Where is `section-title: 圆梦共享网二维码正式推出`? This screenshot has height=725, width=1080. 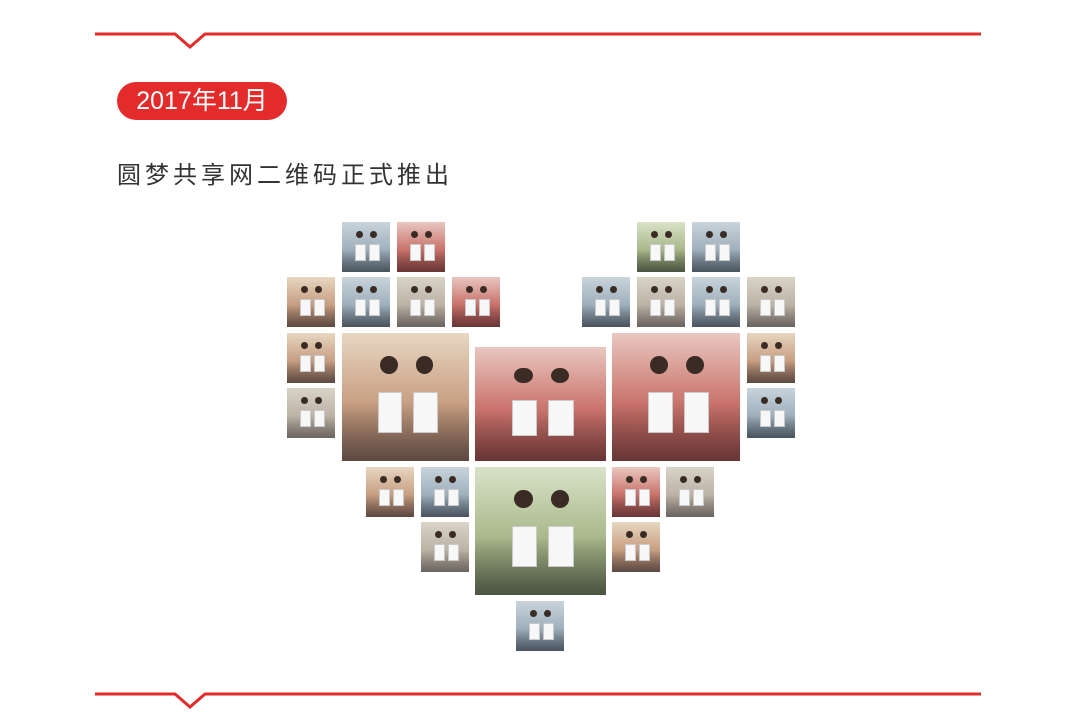 section-title: 圆梦共享网二维码正式推出 is located at coordinates (285, 175).